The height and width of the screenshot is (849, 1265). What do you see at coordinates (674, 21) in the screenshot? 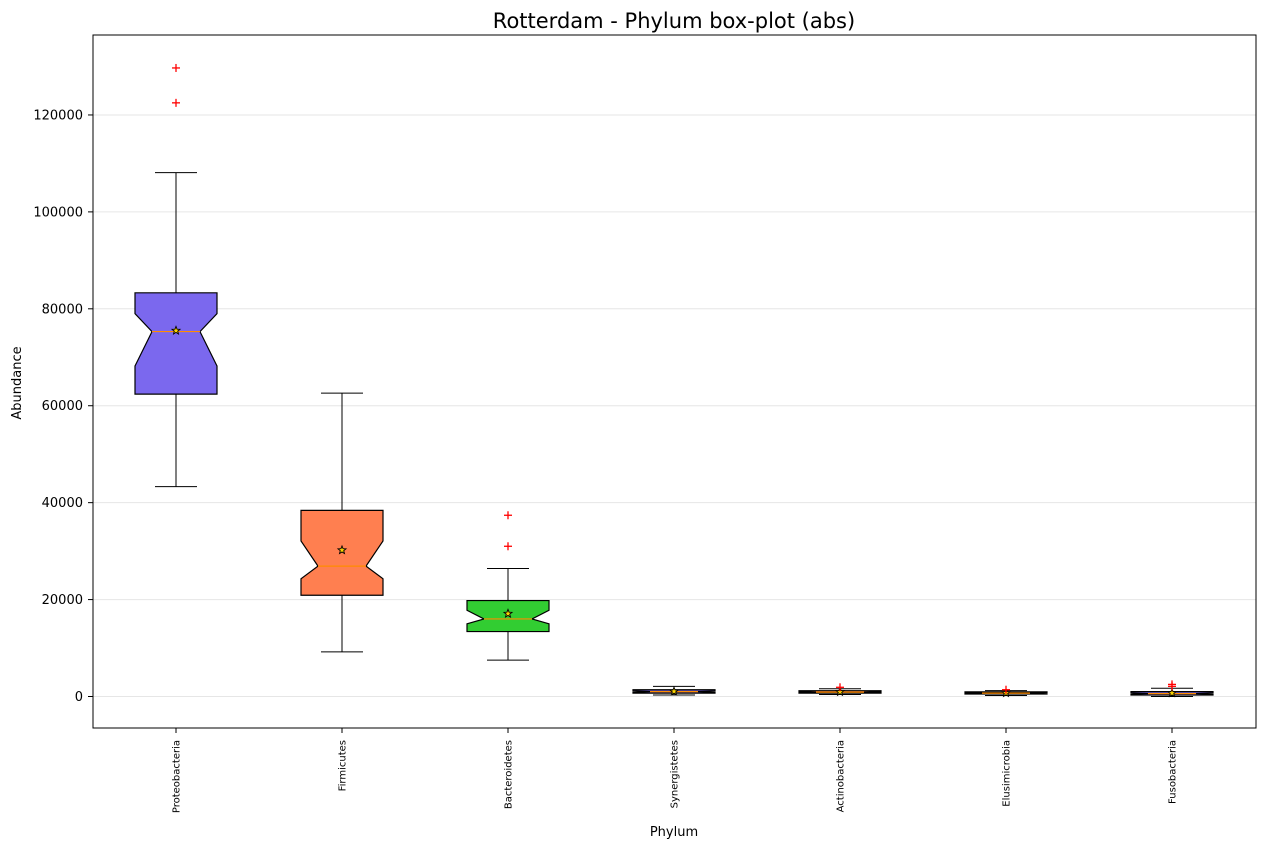
I see `chart-title: Rotterdam - Phylum box-plot (abs)` at bounding box center [674, 21].